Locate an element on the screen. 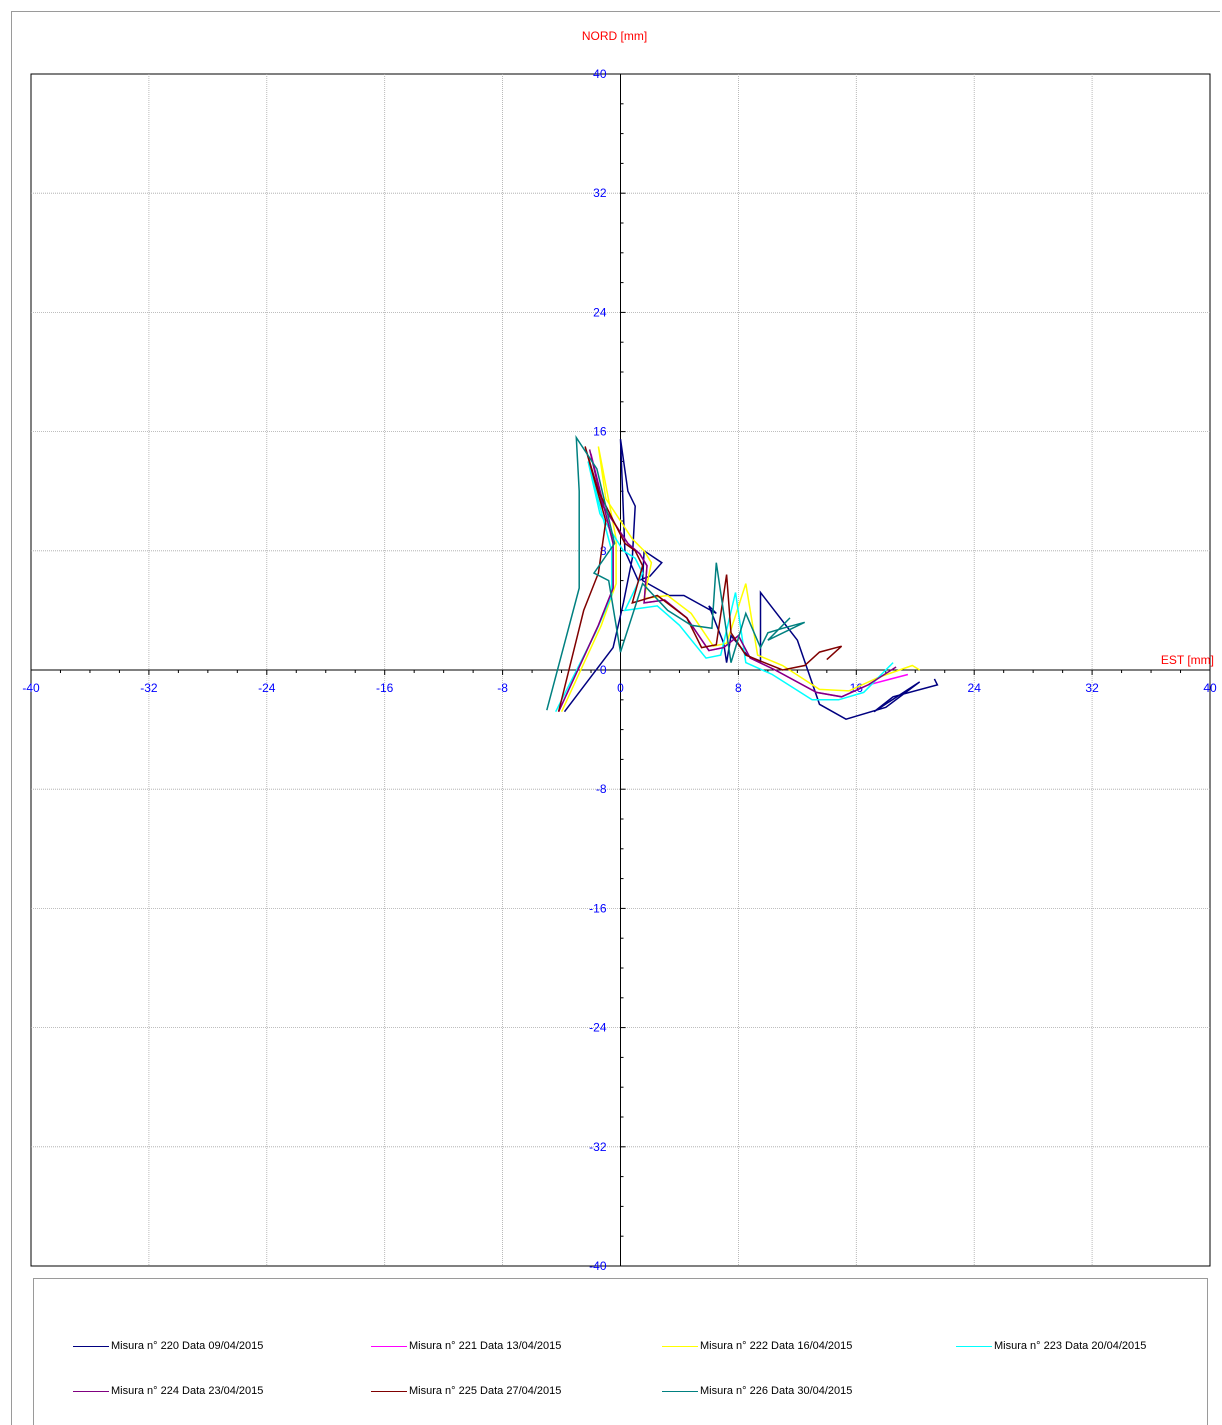 The image size is (1222, 1425). legend-item: Misura n° 221 Data 13/04/2015 is located at coordinates (466, 1346).